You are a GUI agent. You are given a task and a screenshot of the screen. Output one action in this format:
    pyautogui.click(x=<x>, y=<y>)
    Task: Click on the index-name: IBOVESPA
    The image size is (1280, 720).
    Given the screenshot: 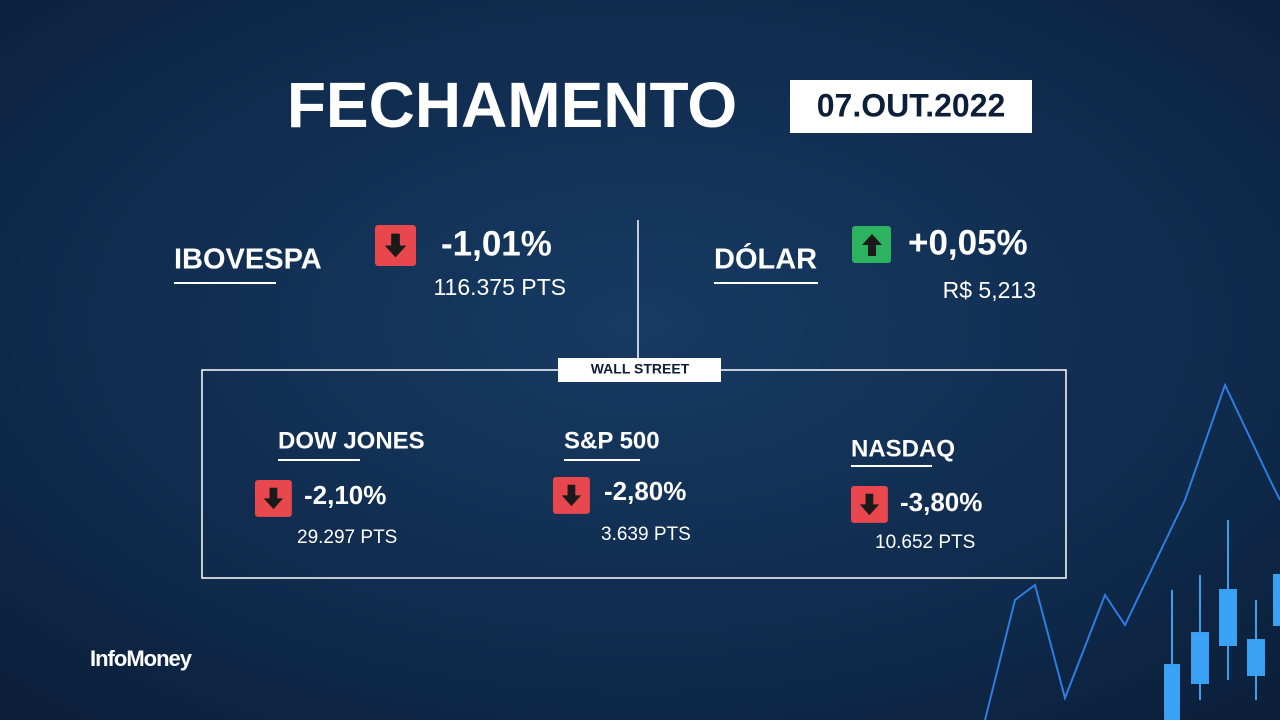 What is the action you would take?
    pyautogui.click(x=248, y=260)
    